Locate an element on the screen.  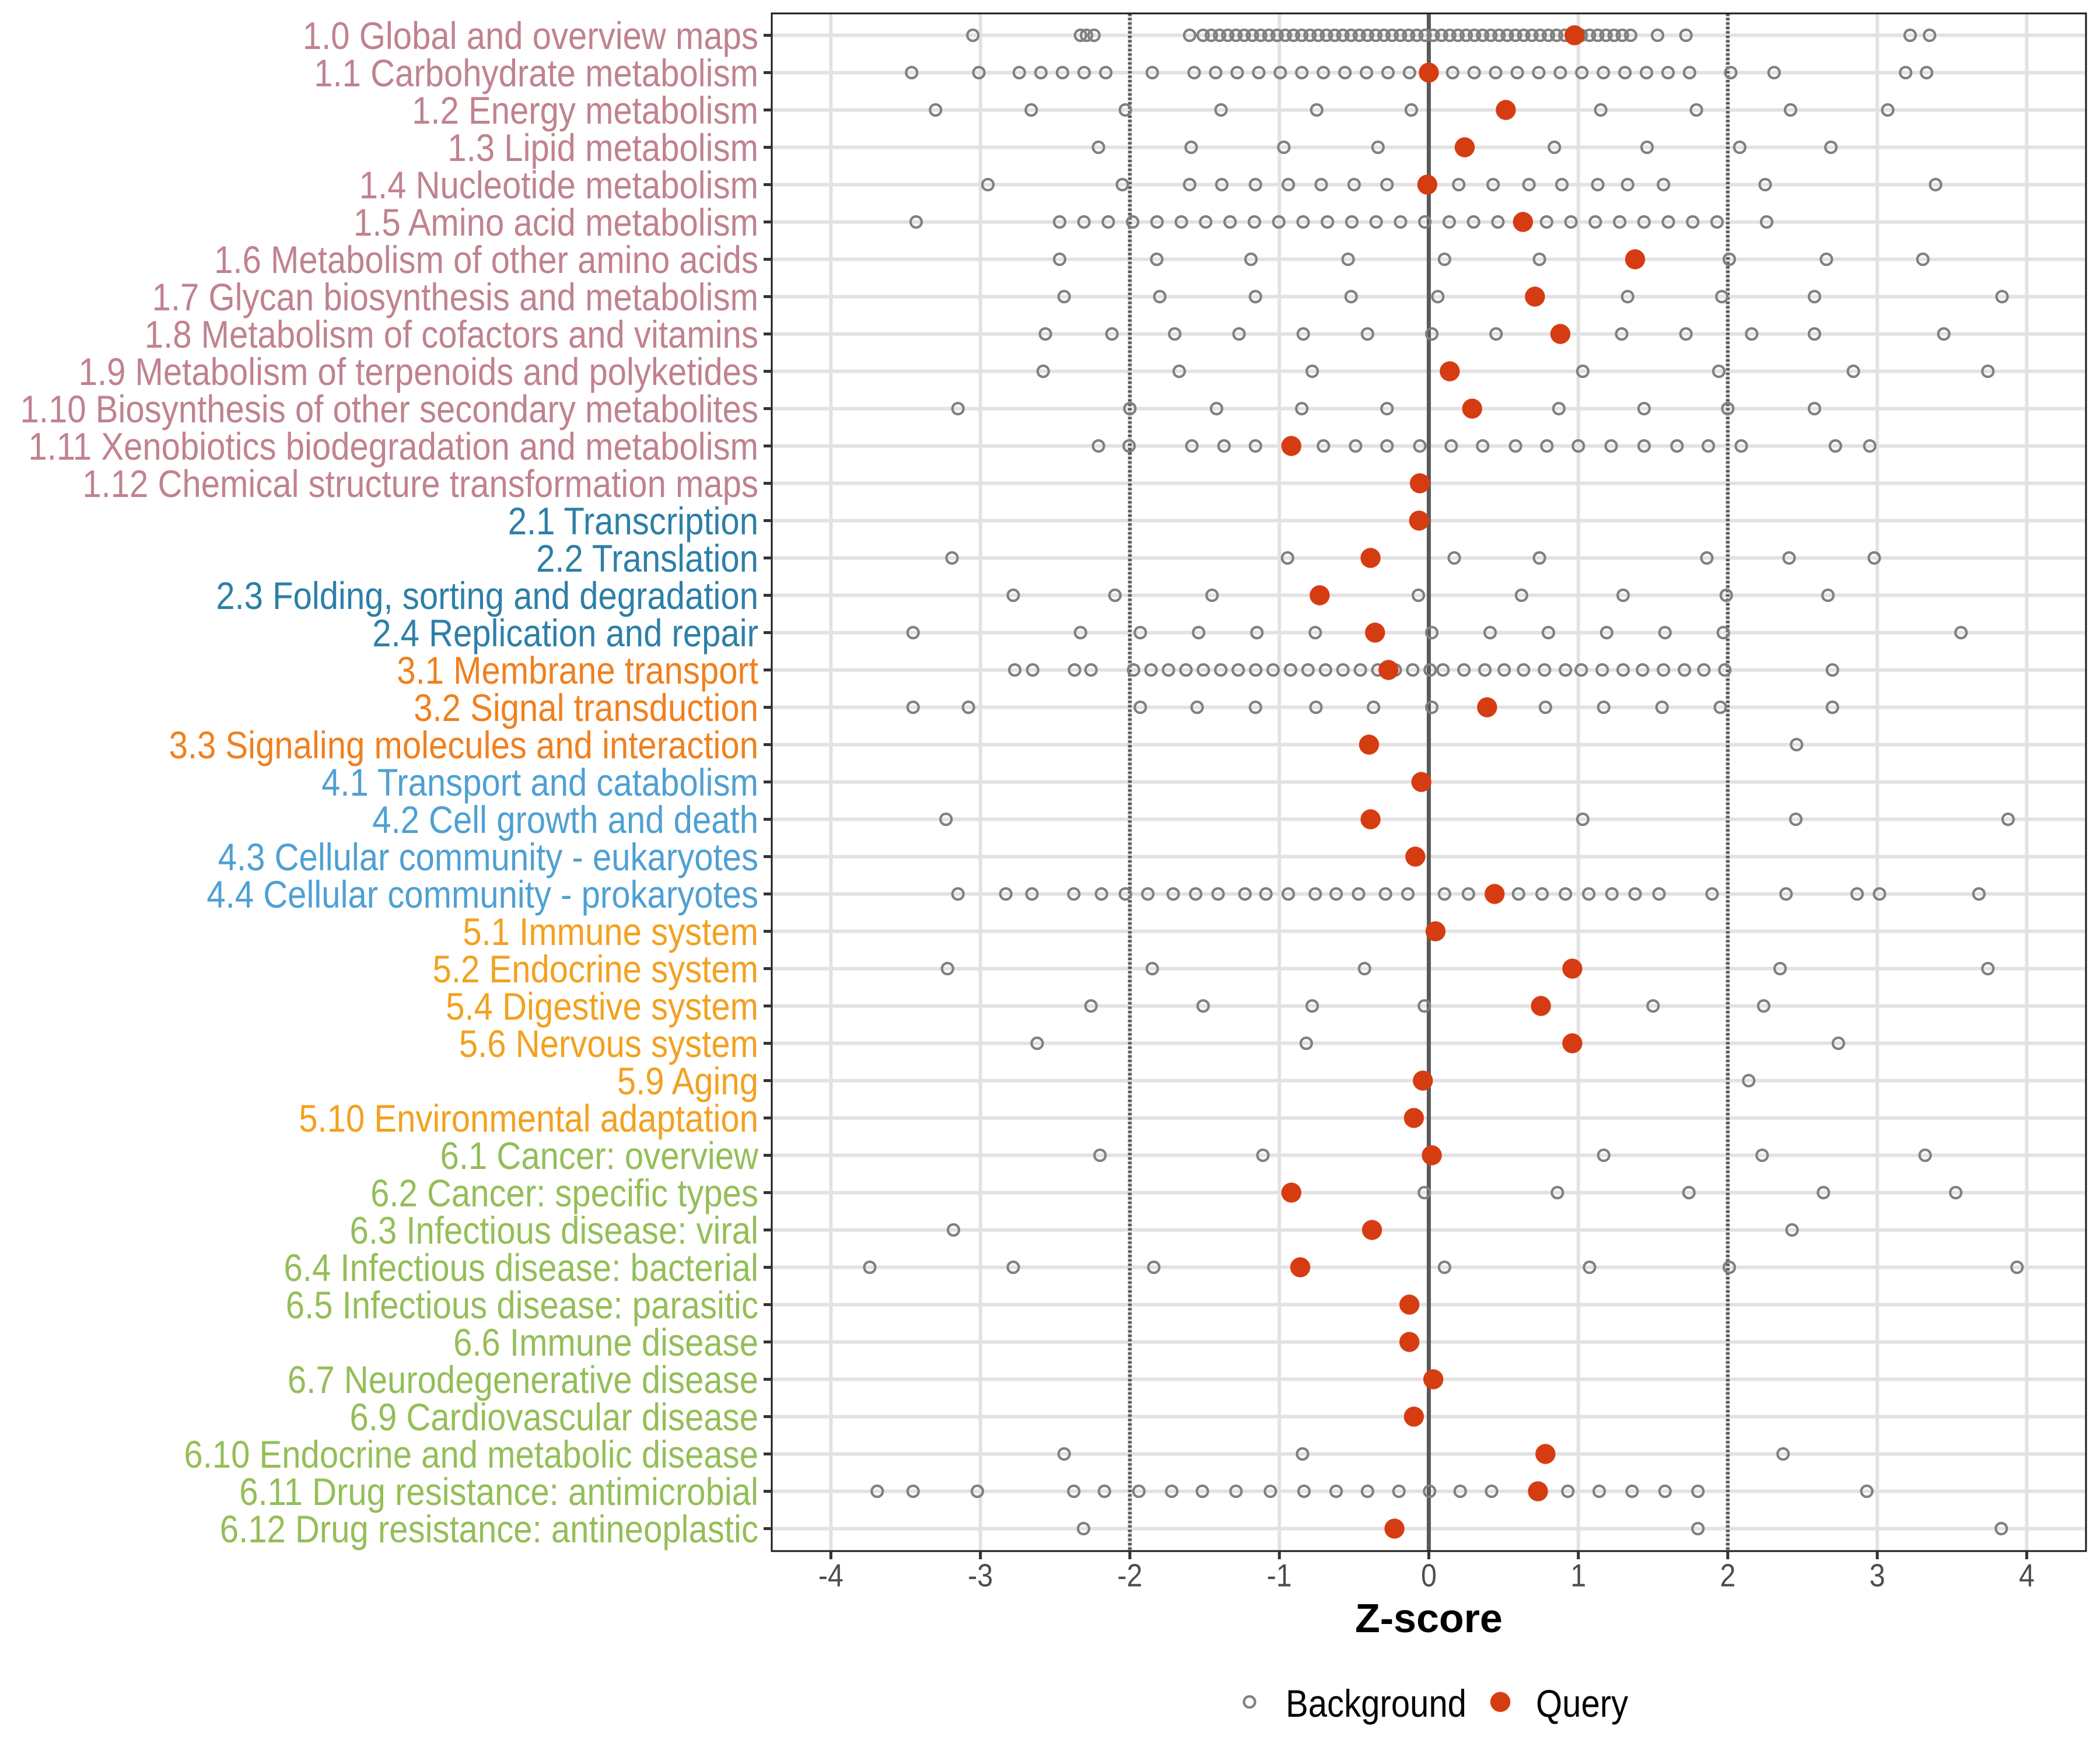
svg-text: 1.5 Amino acid metabolism is located at coordinates (556, 223).